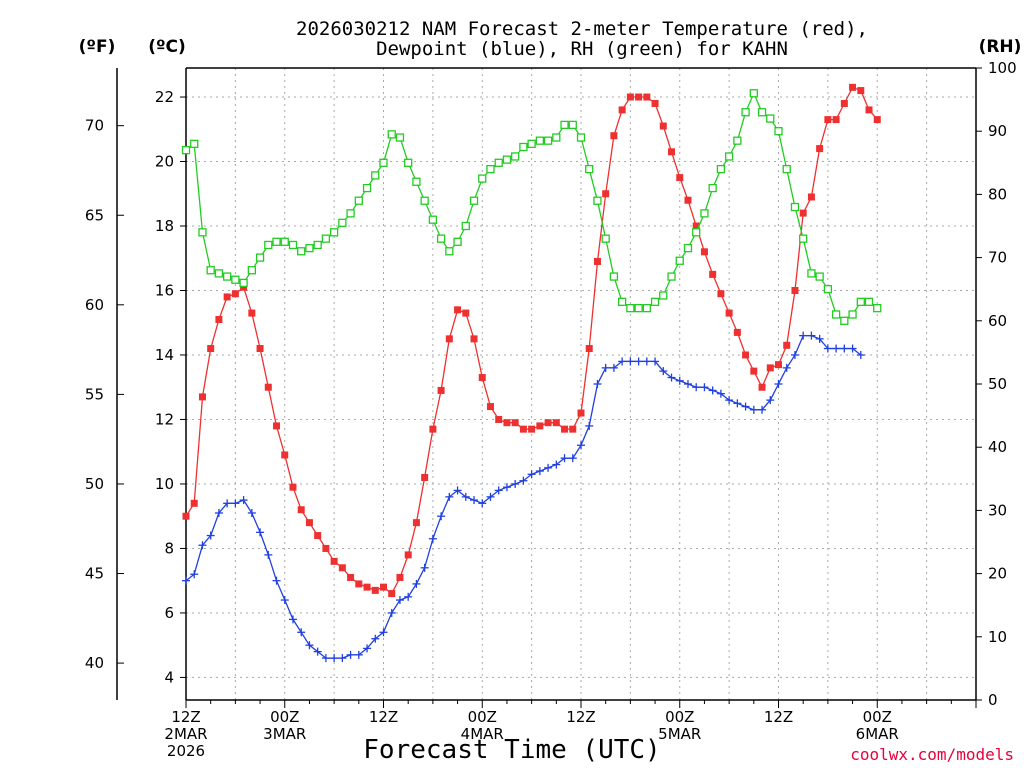 This screenshot has width=1024, height=768. Describe the element at coordinates (164, 419) in the screenshot. I see `celsius-tick-label: 12` at that location.